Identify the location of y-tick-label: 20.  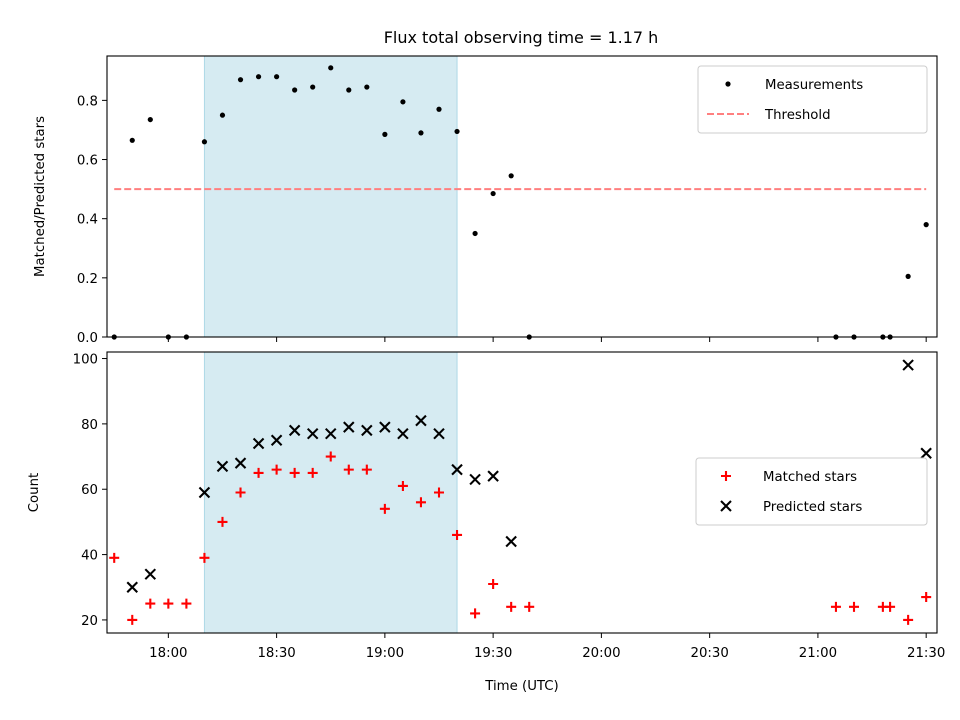
(89, 621).